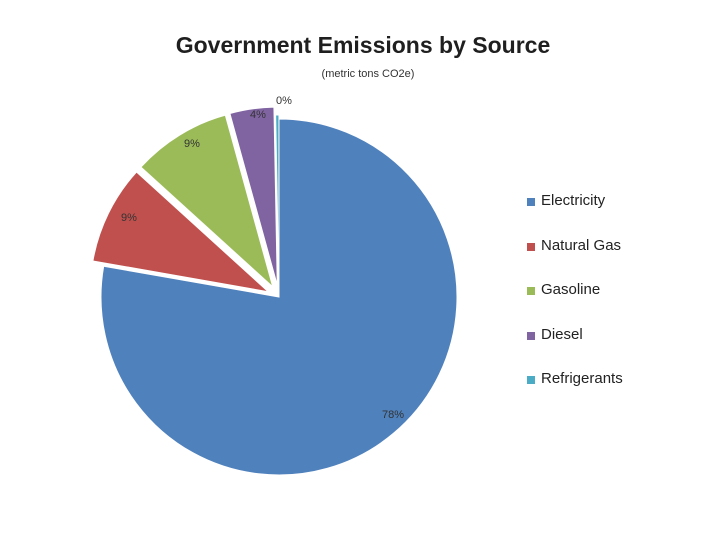 This screenshot has height=540, width=720. I want to click on pie-slice-diesel, so click(253, 196).